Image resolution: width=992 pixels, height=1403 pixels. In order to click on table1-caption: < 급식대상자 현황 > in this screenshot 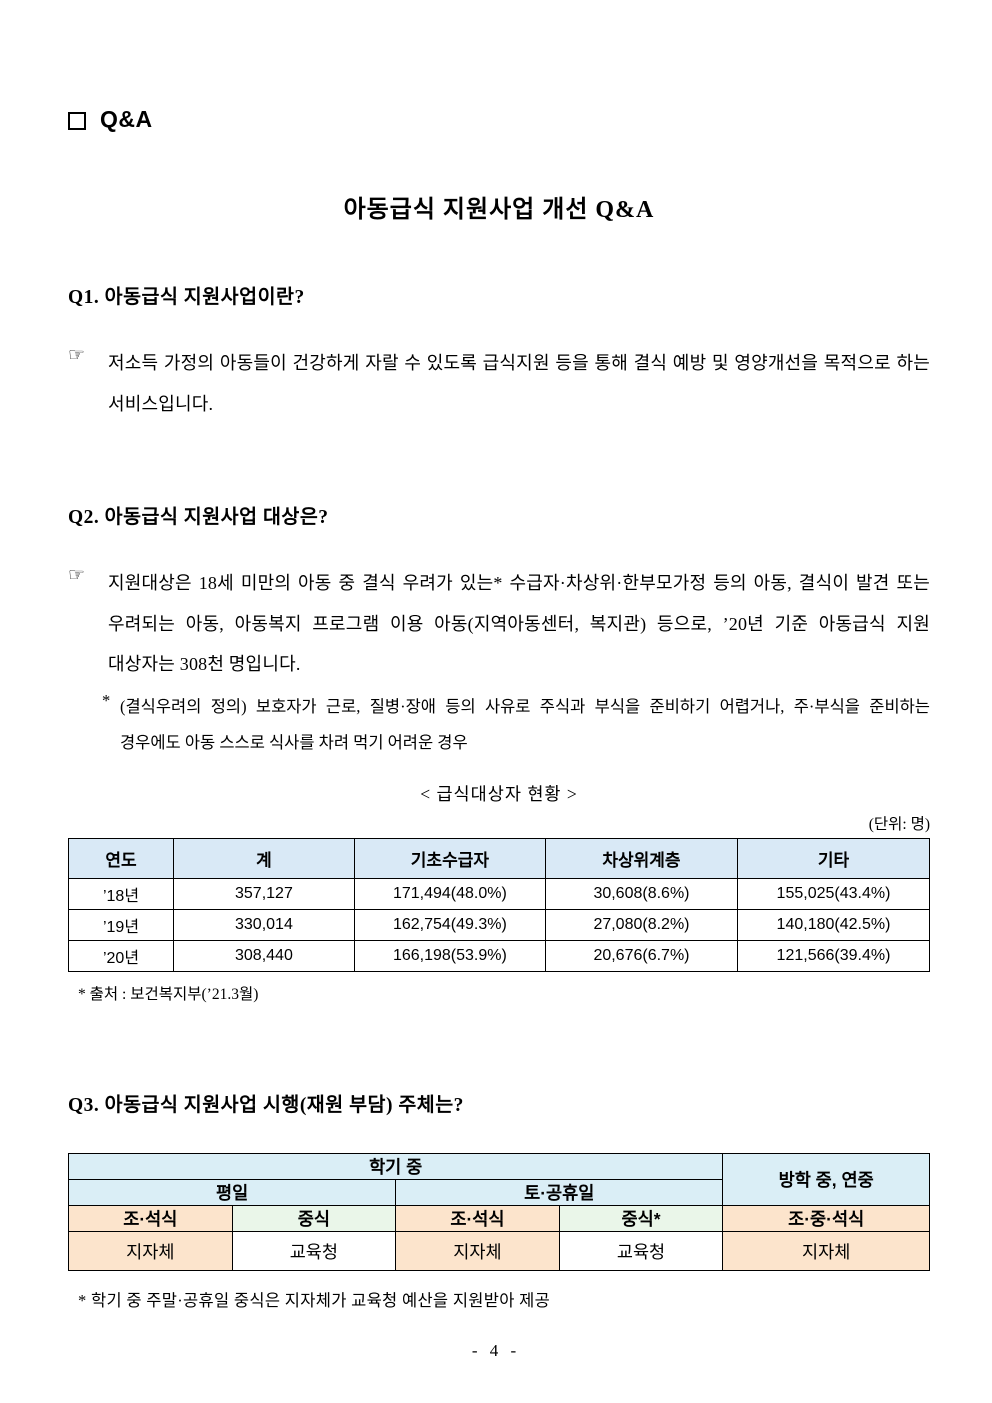, I will do `click(499, 794)`.